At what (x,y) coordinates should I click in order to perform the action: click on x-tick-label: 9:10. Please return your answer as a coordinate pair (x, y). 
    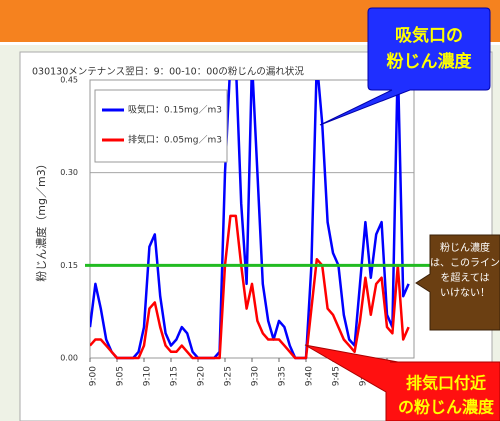
    Looking at the image, I should click on (148, 376).